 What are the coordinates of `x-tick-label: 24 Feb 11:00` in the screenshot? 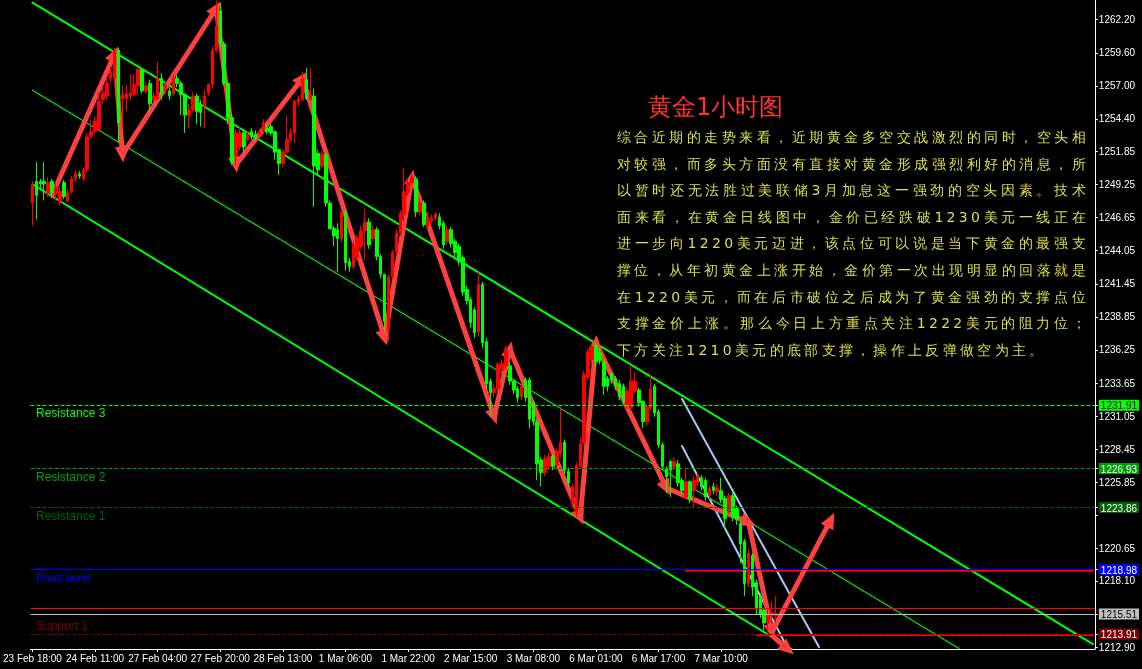 It's located at (95, 658).